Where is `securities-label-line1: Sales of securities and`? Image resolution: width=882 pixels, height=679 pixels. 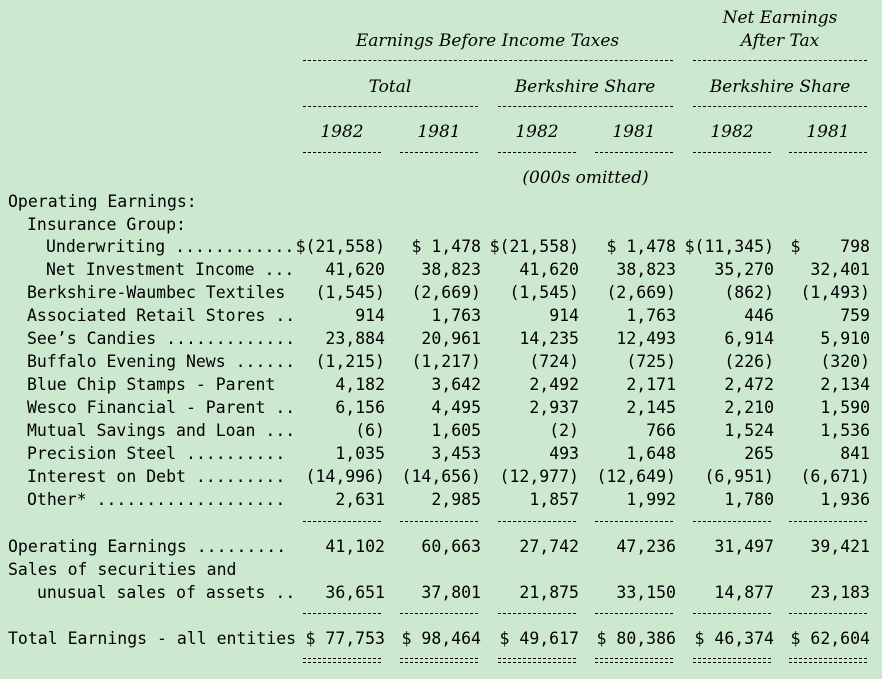
securities-label-line1: Sales of securities and is located at coordinates (122, 569).